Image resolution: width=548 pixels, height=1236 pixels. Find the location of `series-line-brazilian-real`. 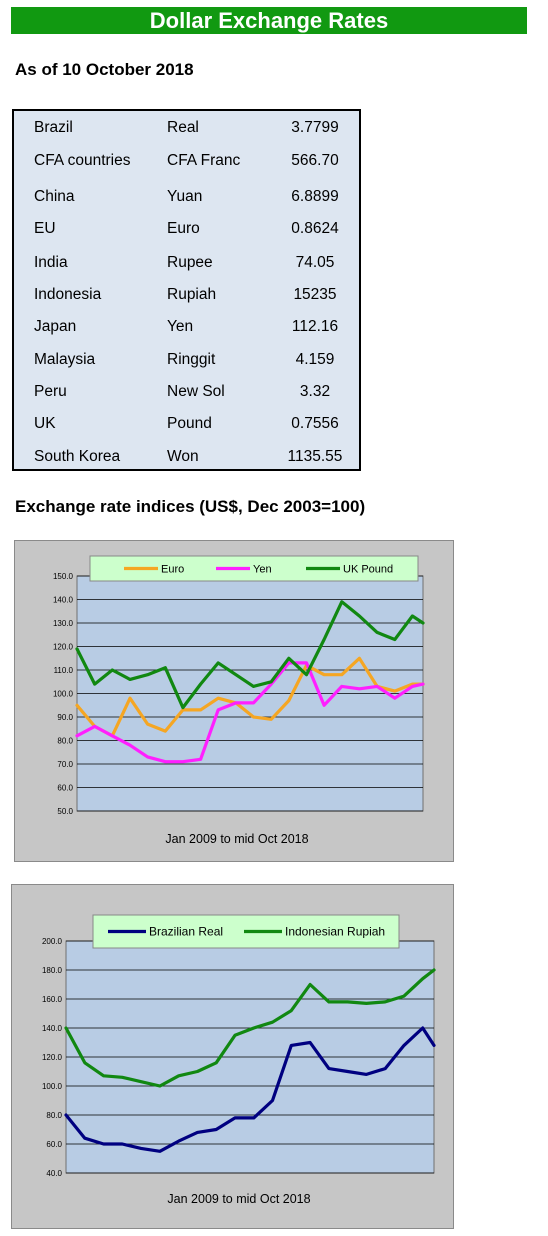

series-line-brazilian-real is located at coordinates (250, 1089).